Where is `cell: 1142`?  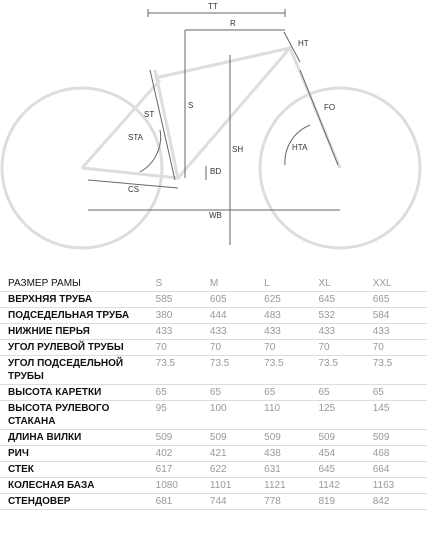
cell: 1142 is located at coordinates (345, 485).